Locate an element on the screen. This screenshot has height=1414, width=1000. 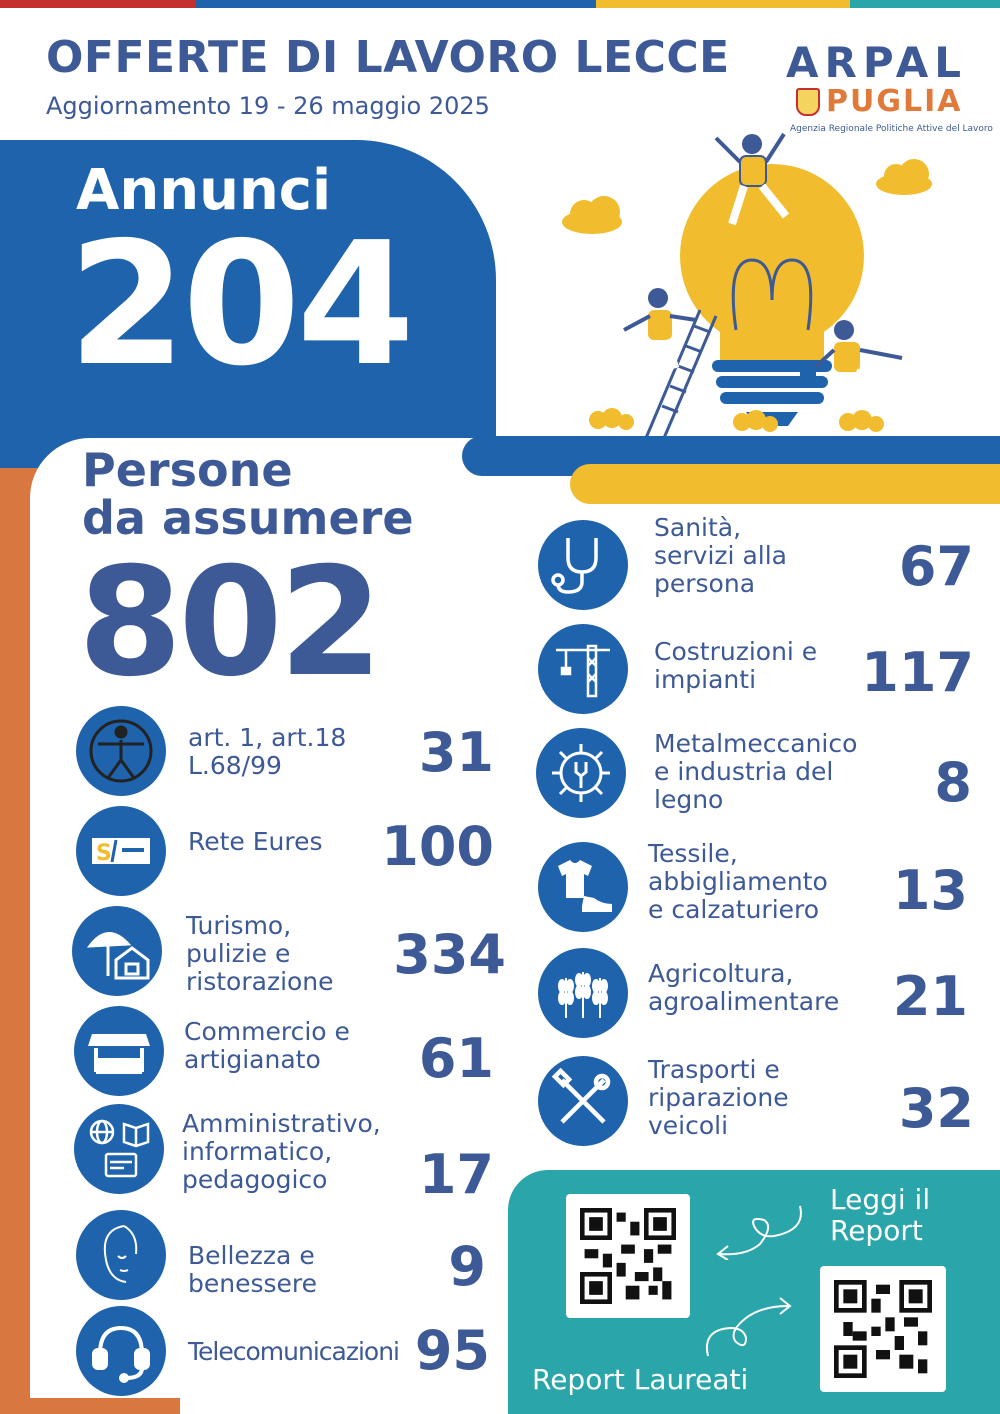
sector-label: Trasporti e riparazione veicoli is located at coordinates (718, 1097).